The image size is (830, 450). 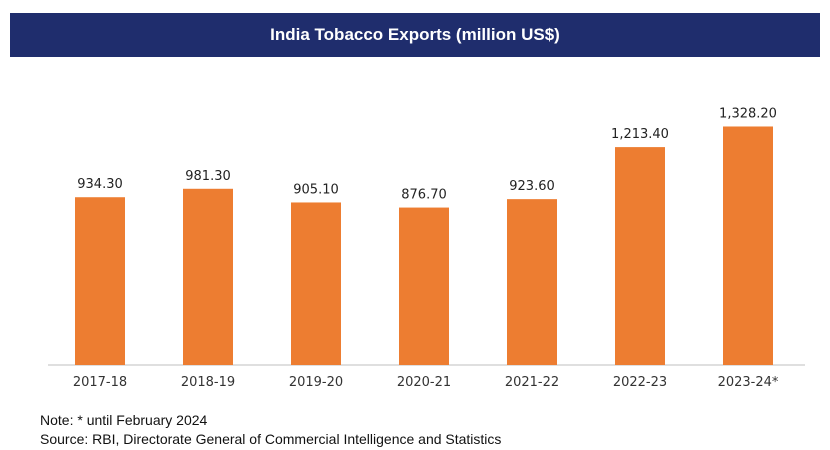 I want to click on chart-title-banner: India Tobacco Exports (million US$), so click(x=415, y=35).